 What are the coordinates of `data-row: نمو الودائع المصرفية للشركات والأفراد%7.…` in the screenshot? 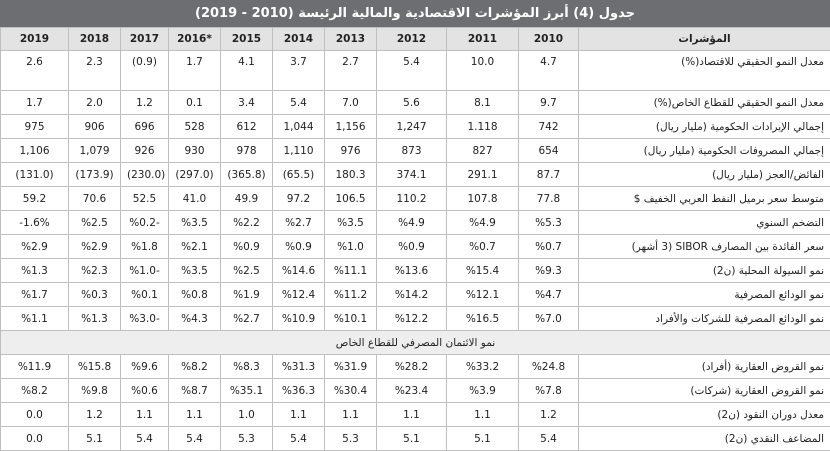 It's located at (415, 319).